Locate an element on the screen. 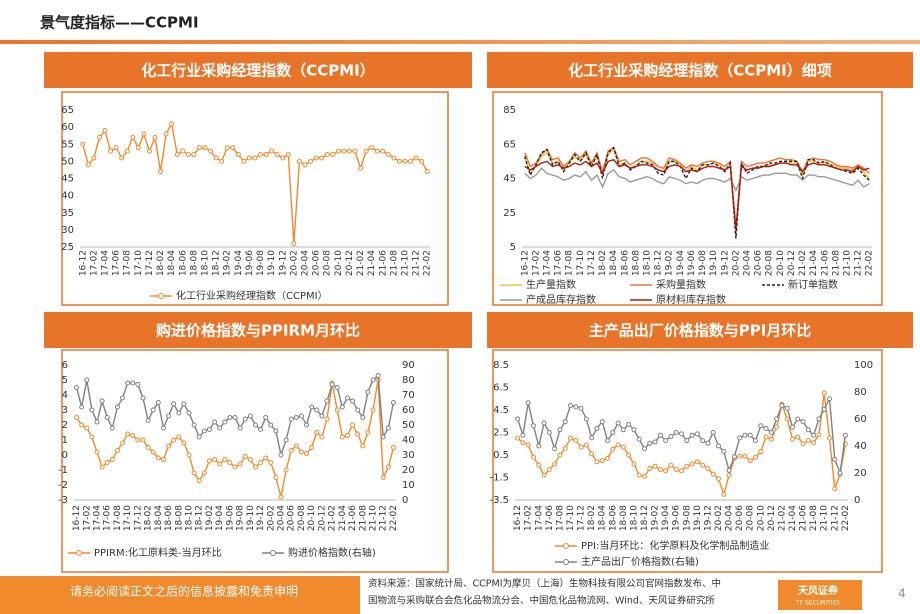 The width and height of the screenshot is (920, 614). y-tick-label: 2.5 is located at coordinates (501, 433).